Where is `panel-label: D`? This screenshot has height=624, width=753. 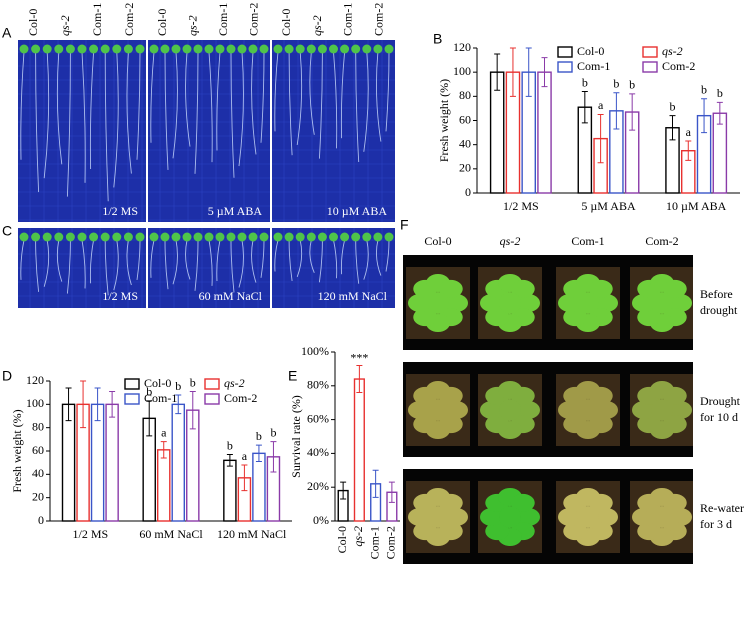
panel-label: D is located at coordinates (7, 376).